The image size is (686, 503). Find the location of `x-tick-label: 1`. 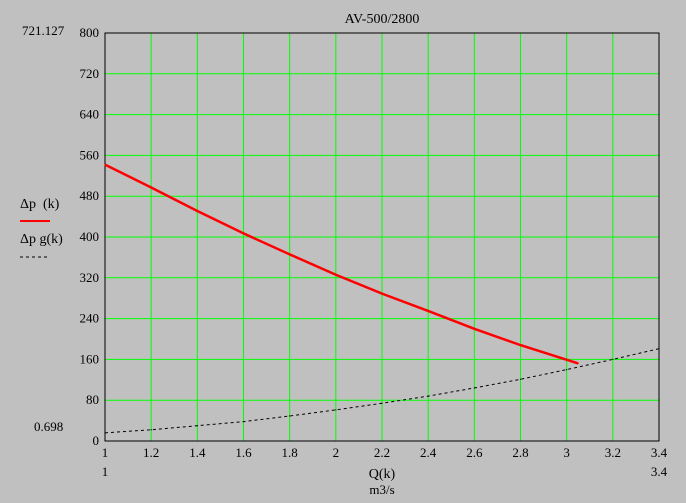

x-tick-label: 1 is located at coordinates (105, 452).